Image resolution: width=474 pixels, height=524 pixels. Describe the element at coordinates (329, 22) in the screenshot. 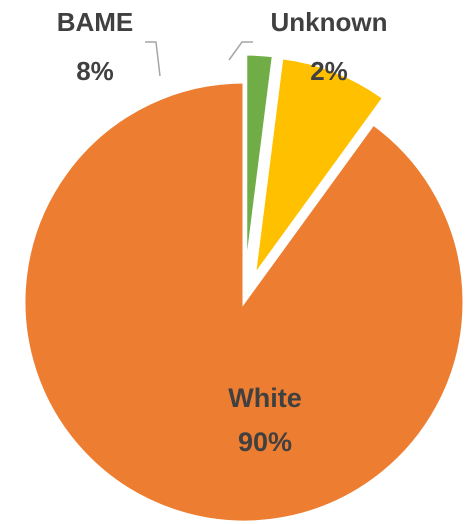

I see `slice-label-unknown: Unknown` at that location.